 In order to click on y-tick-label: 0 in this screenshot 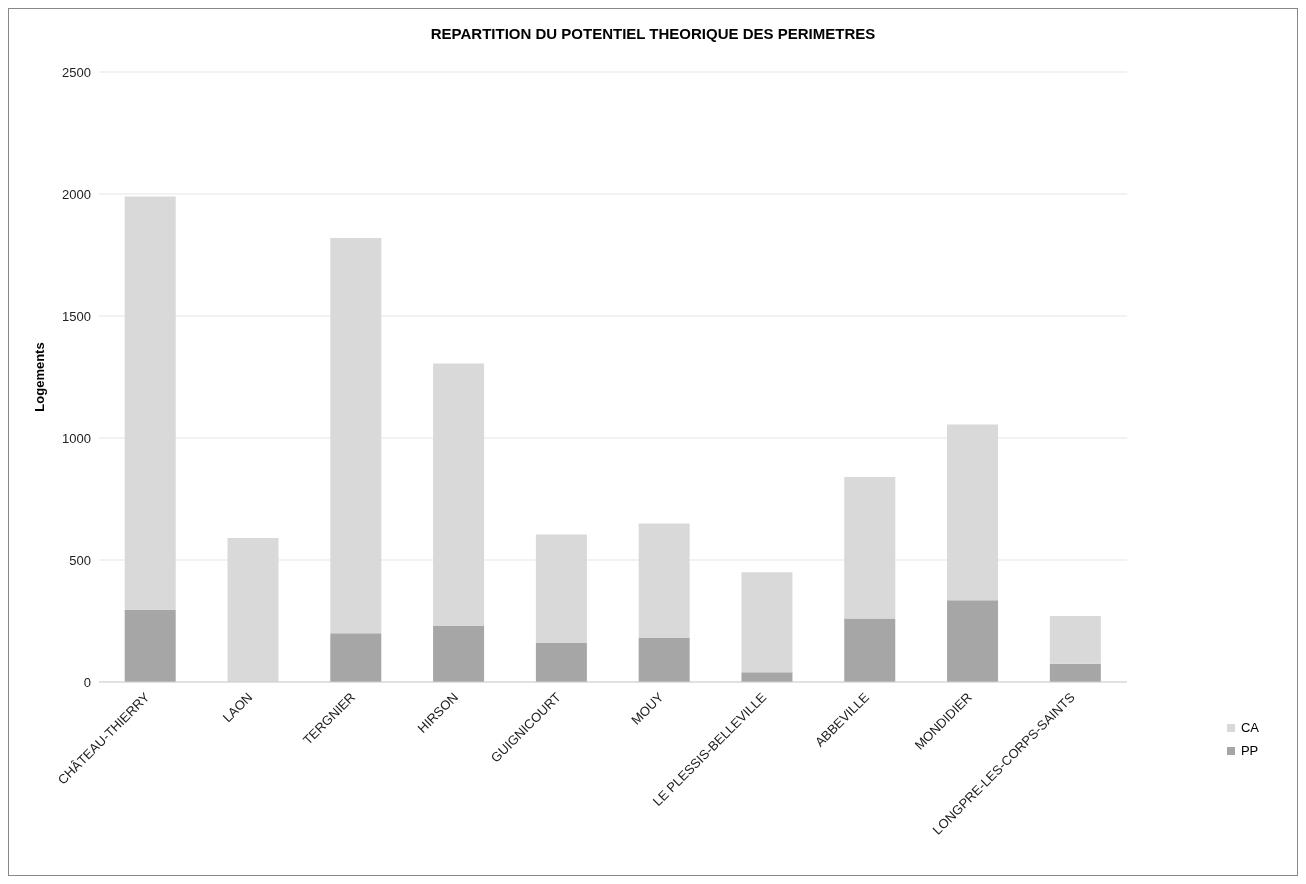, I will do `click(87, 682)`.